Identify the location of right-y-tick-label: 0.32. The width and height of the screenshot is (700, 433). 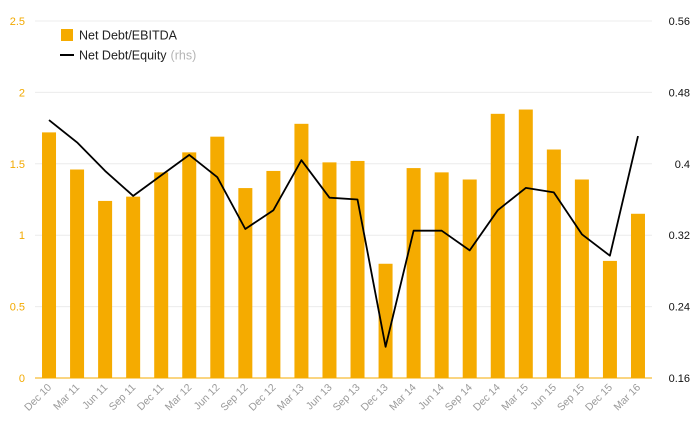
(679, 236).